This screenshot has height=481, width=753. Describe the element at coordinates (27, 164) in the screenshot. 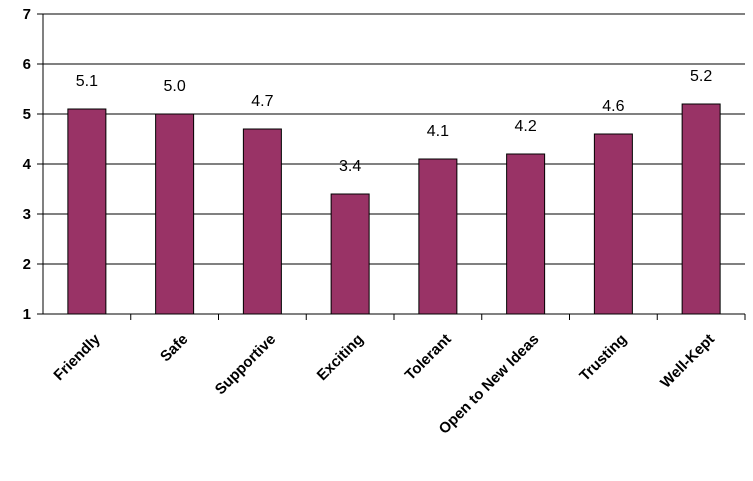

I see `y-tick-label: 4` at that location.